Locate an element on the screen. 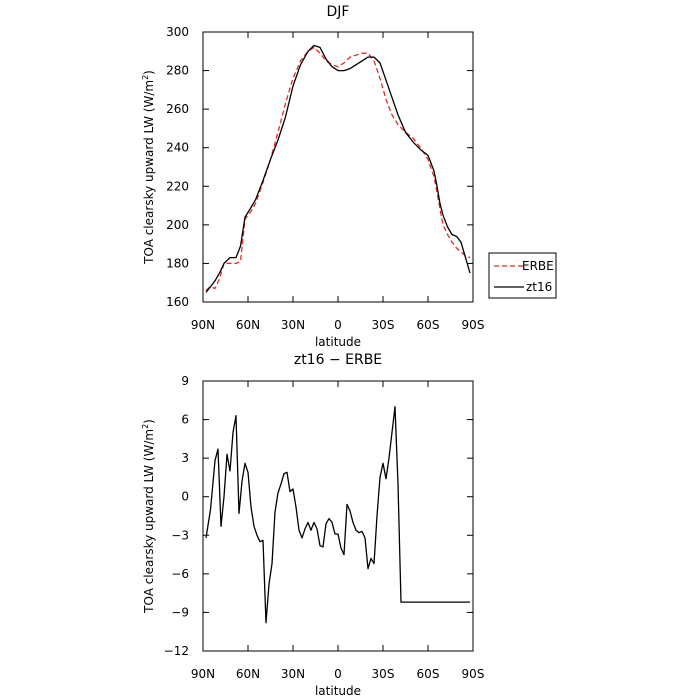 This screenshot has height=700, width=700. bottom-y-tick-label: 9 is located at coordinates (185, 381).